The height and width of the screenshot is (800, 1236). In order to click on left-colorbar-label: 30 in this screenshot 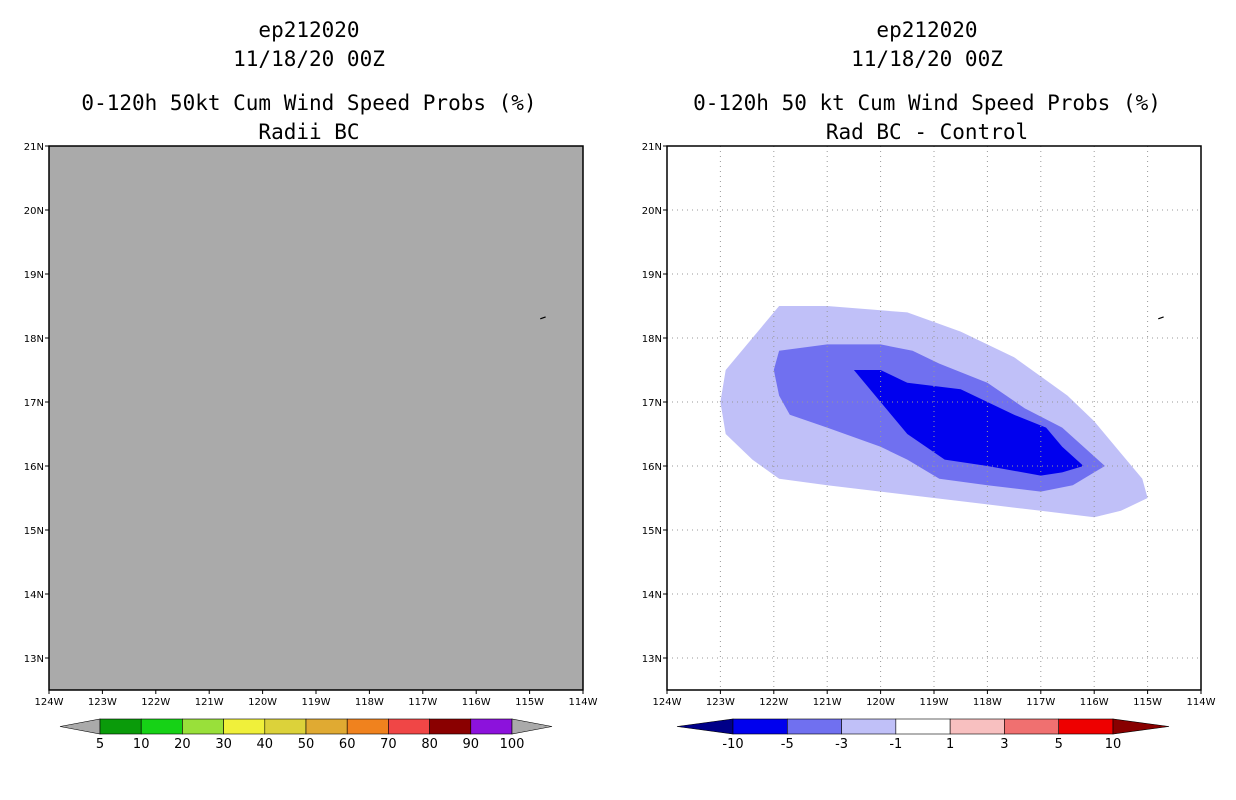, I will do `click(223, 744)`.